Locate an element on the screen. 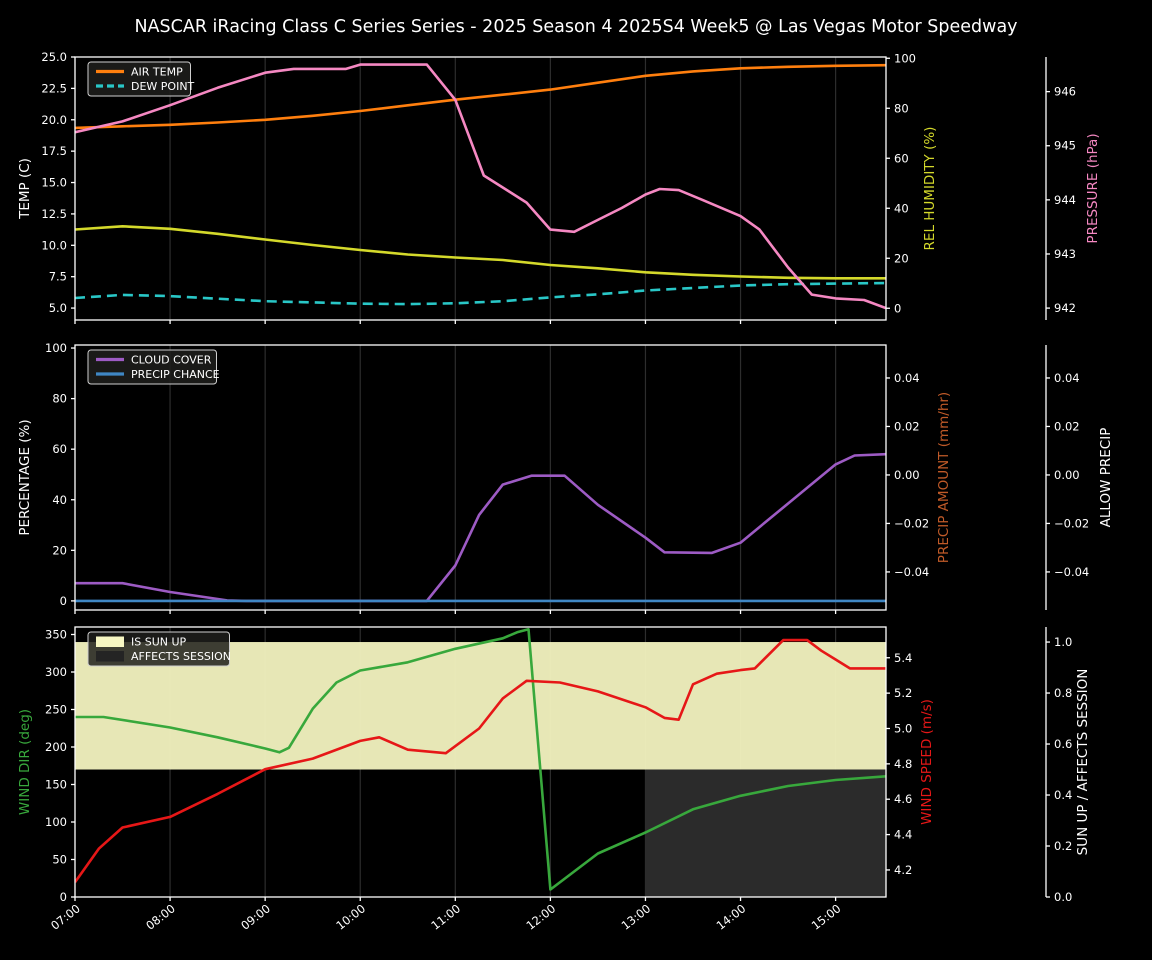 Image resolution: width=1152 pixels, height=960 pixels. y-tick-label: 944 is located at coordinates (1065, 200).